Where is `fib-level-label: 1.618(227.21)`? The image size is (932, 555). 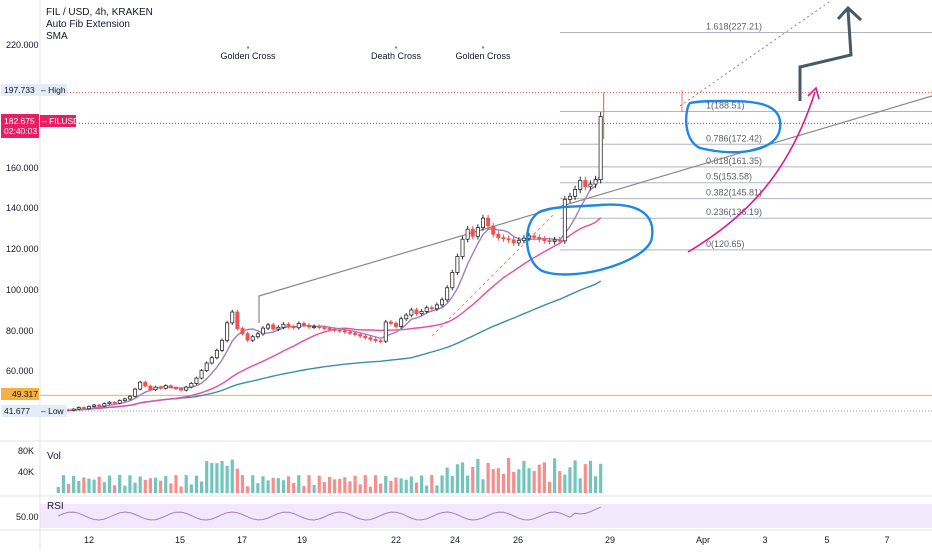
fib-level-label: 1.618(227.21) is located at coordinates (734, 27).